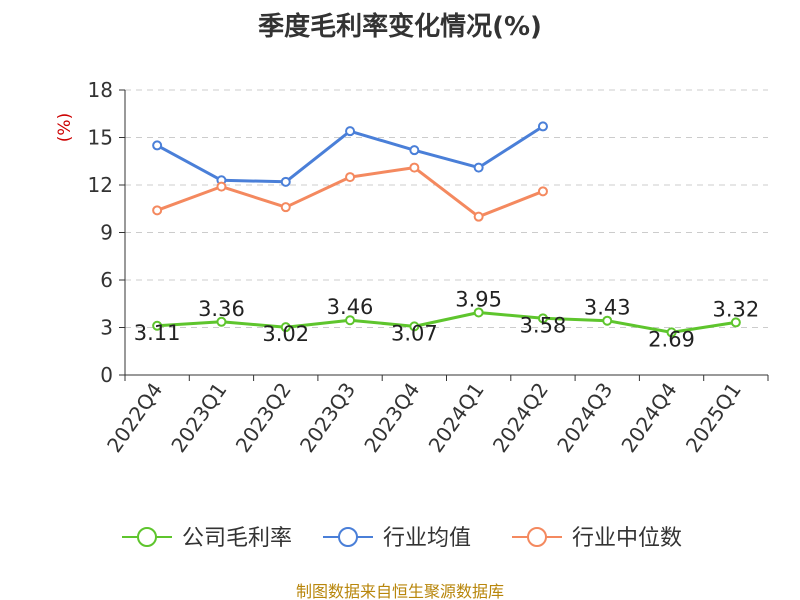 The width and height of the screenshot is (800, 600). What do you see at coordinates (100, 138) in the screenshot?
I see `y-tick-label: 15` at bounding box center [100, 138].